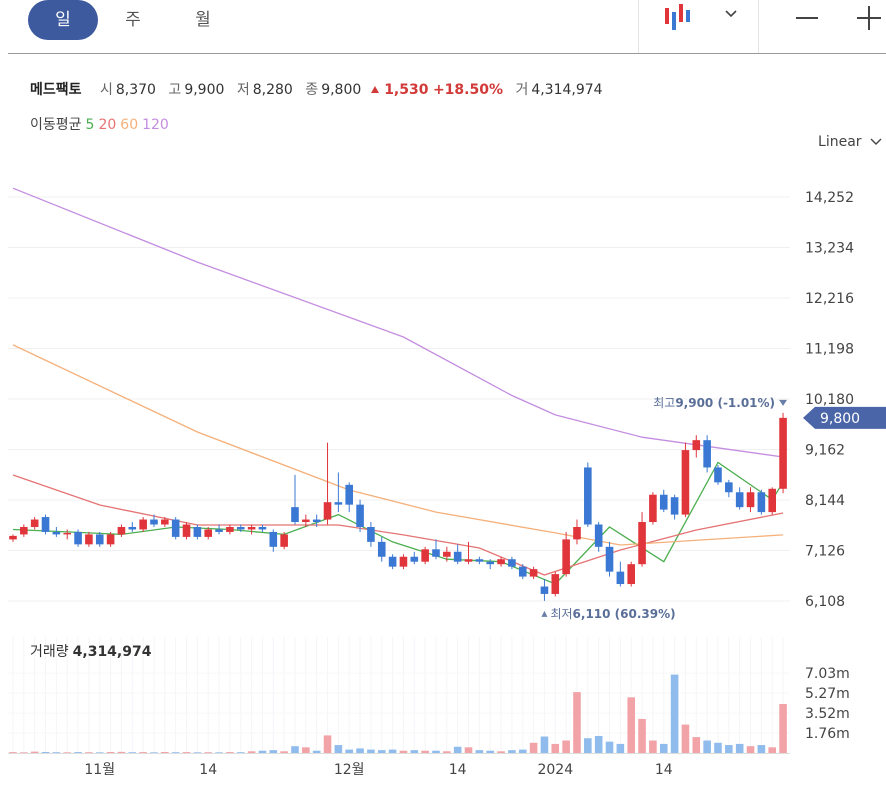  I want to click on low-marker, so click(544, 613).